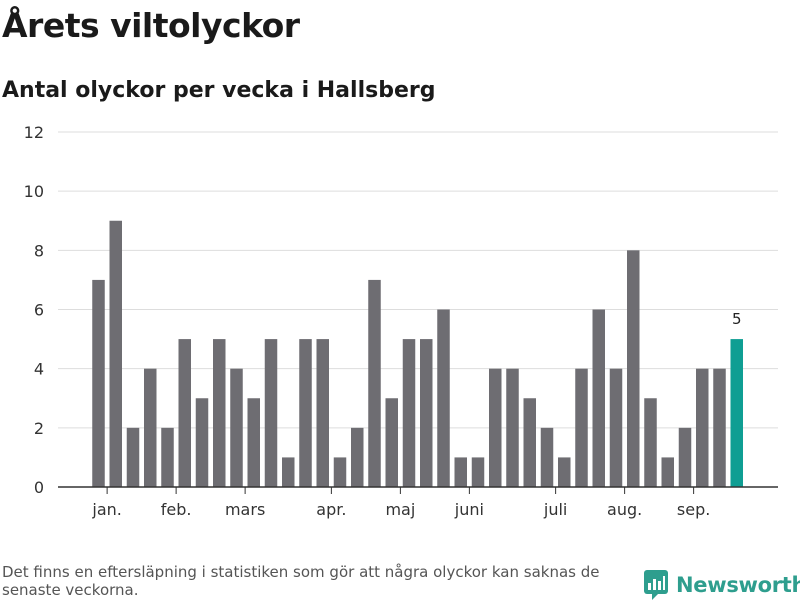 The height and width of the screenshot is (600, 800). Describe the element at coordinates (34, 191) in the screenshot. I see `y-tick-label: 10` at that location.